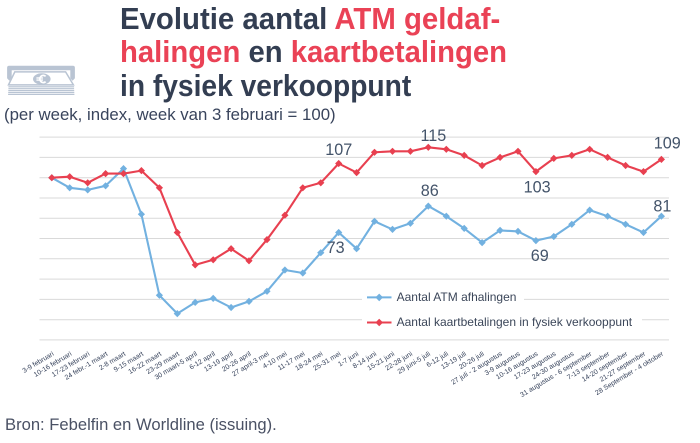 Image resolution: width=700 pixels, height=443 pixels. I want to click on svg-text: 86, so click(430, 191).